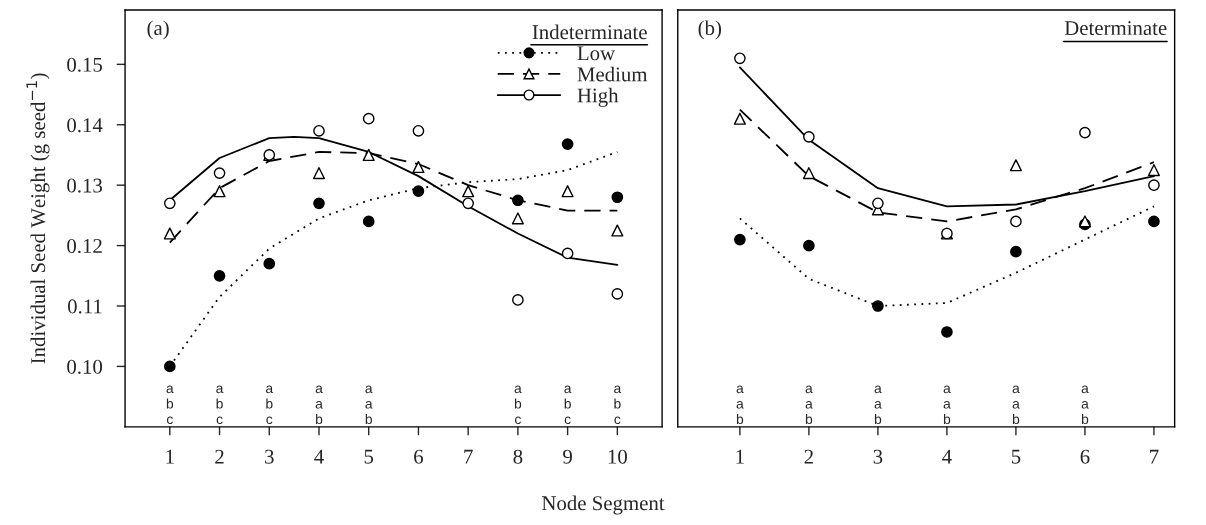 The height and width of the screenshot is (525, 1206). What do you see at coordinates (603, 505) in the screenshot?
I see `x-axis-title: Node Segment` at bounding box center [603, 505].